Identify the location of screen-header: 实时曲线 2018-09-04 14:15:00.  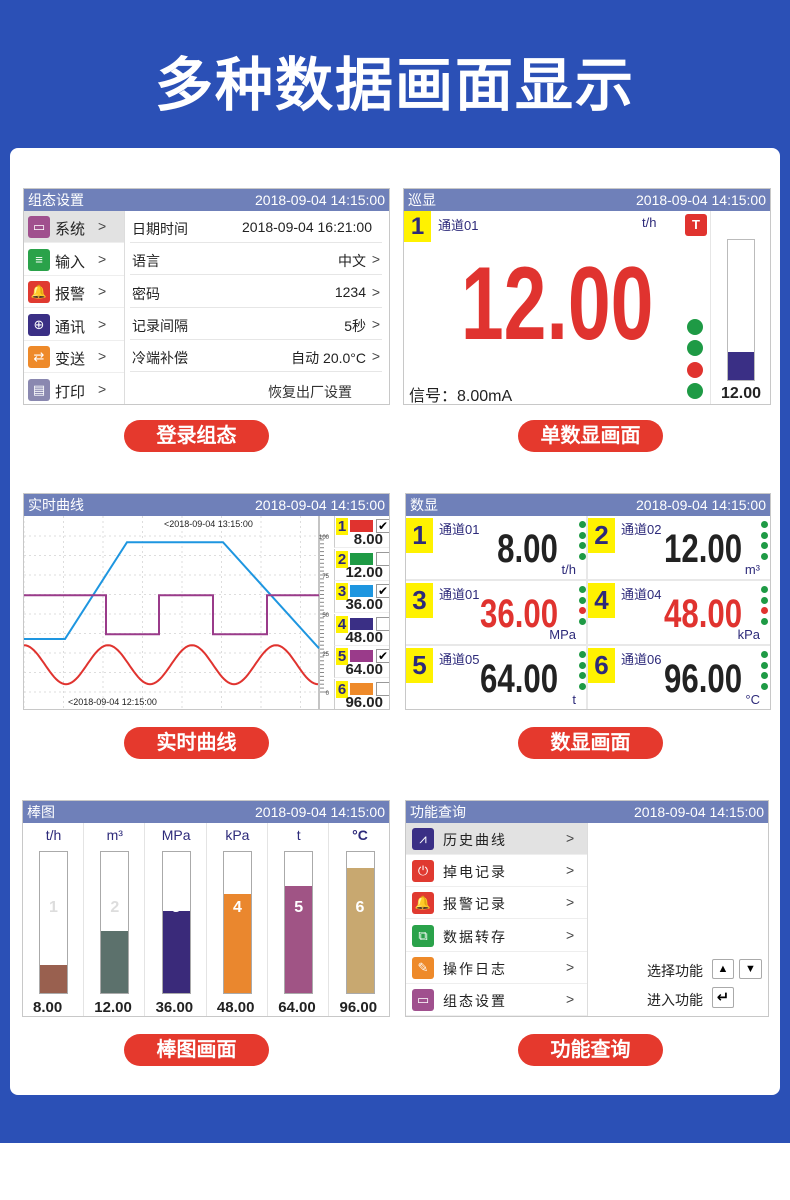
(206, 505).